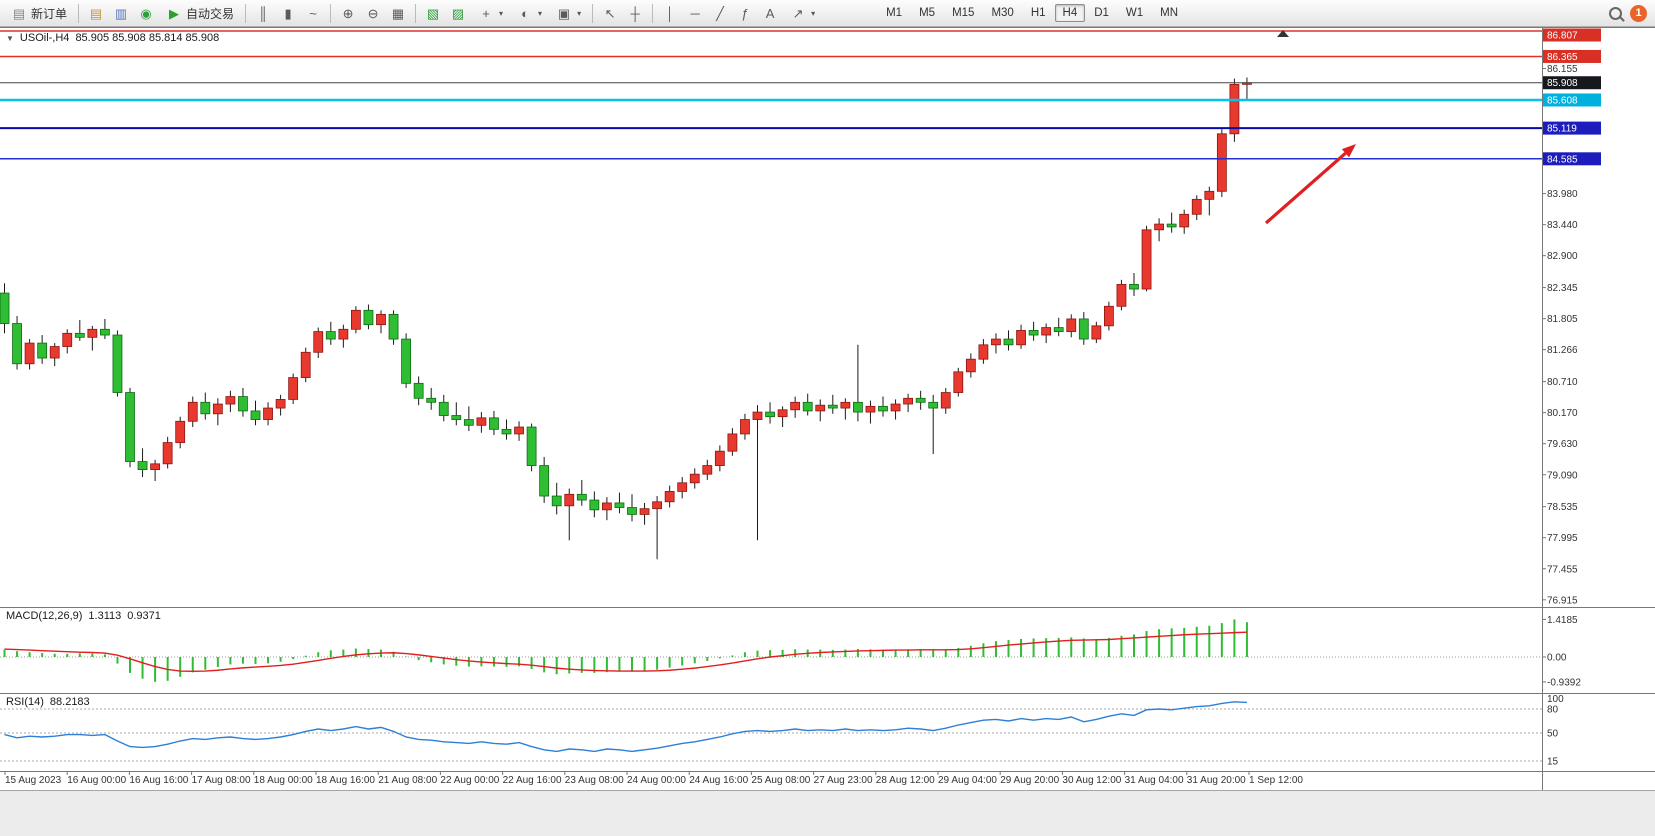 This screenshot has height=836, width=1655. Describe the element at coordinates (1070, 13) in the screenshot. I see `timeframe-h4-button: H4` at that location.